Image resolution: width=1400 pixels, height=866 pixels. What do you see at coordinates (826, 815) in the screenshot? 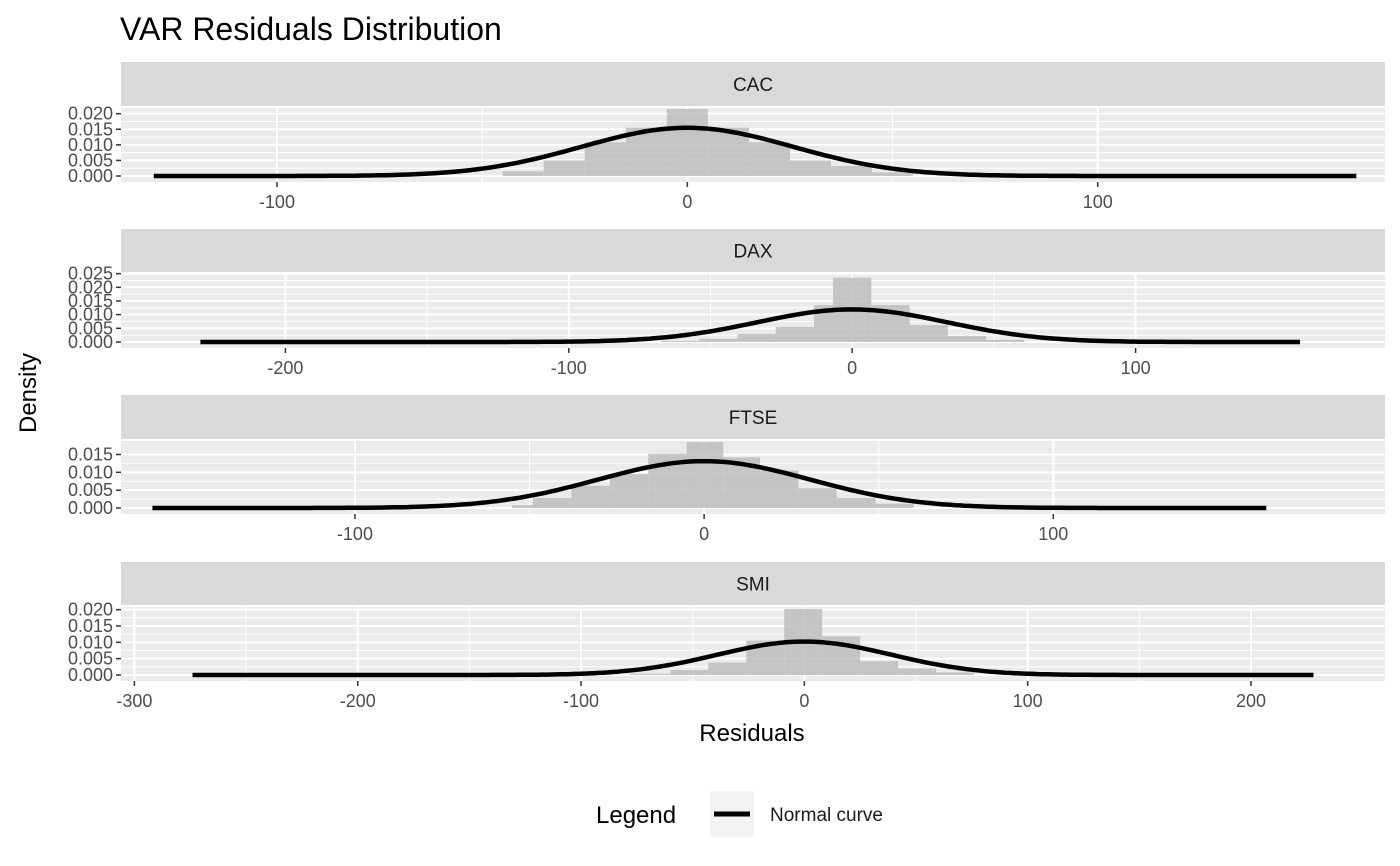
I see `legend-item-normal-curve: Normal curve` at bounding box center [826, 815].